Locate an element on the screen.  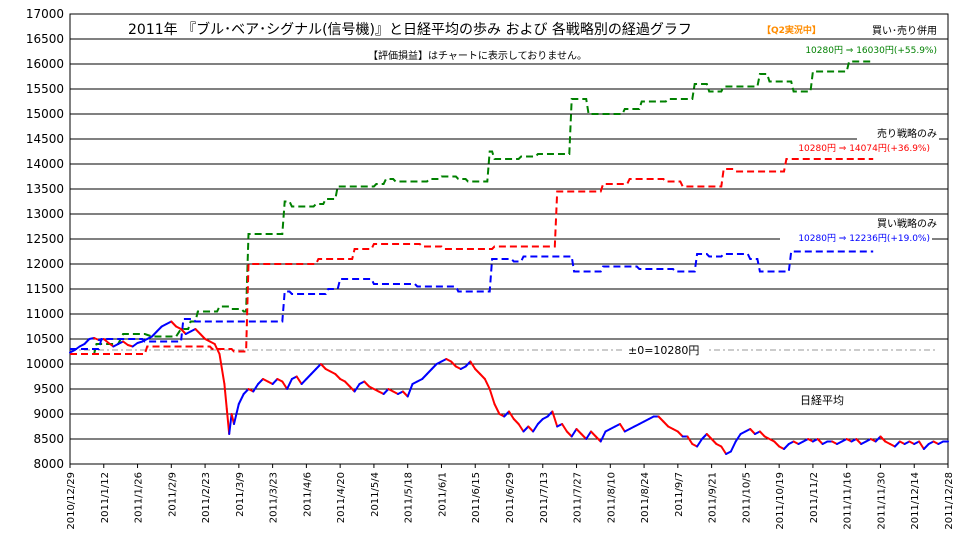
y-tick-label: 8000 is located at coordinates (48, 464).